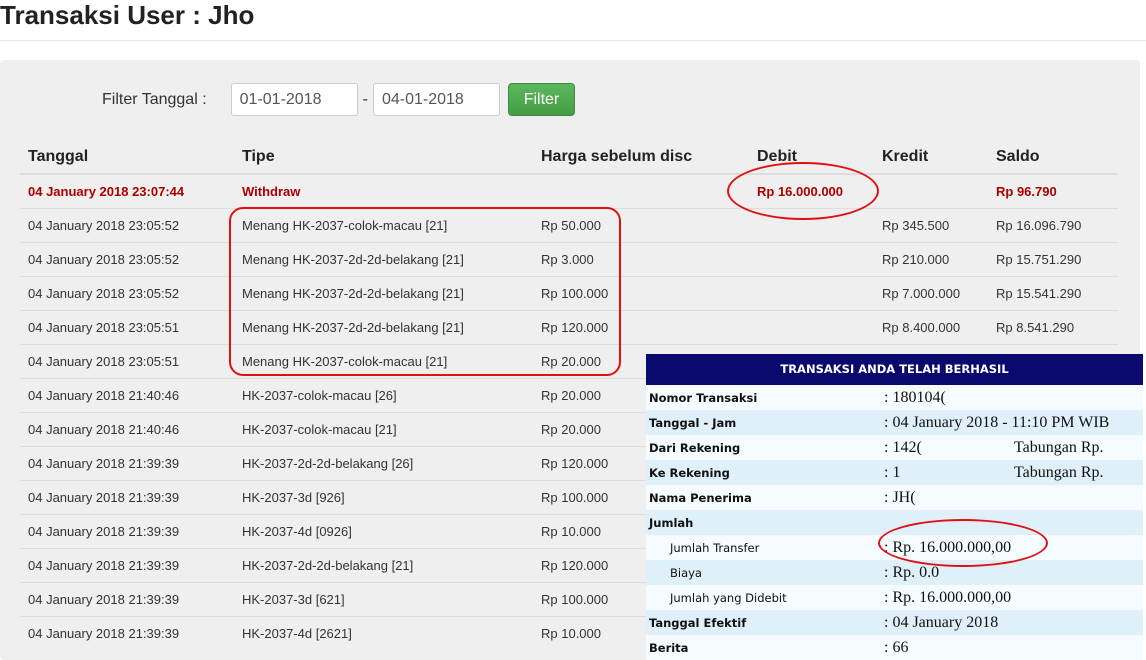 Image resolution: width=1146 pixels, height=660 pixels. Describe the element at coordinates (127, 326) in the screenshot. I see `table-cell: 04 January 2018 23:05:51` at that location.